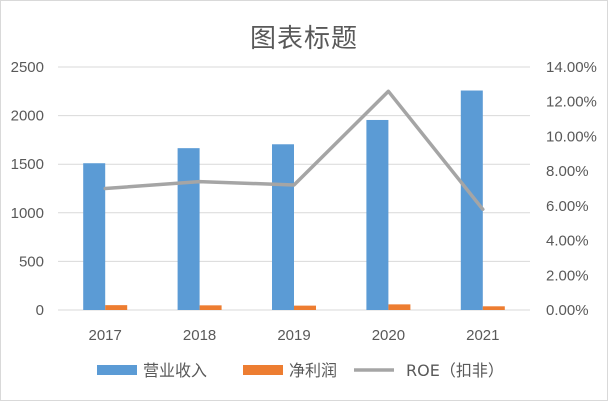 The height and width of the screenshot is (401, 608). Describe the element at coordinates (567, 171) in the screenshot. I see `right-tick-label: 8.00%` at that location.